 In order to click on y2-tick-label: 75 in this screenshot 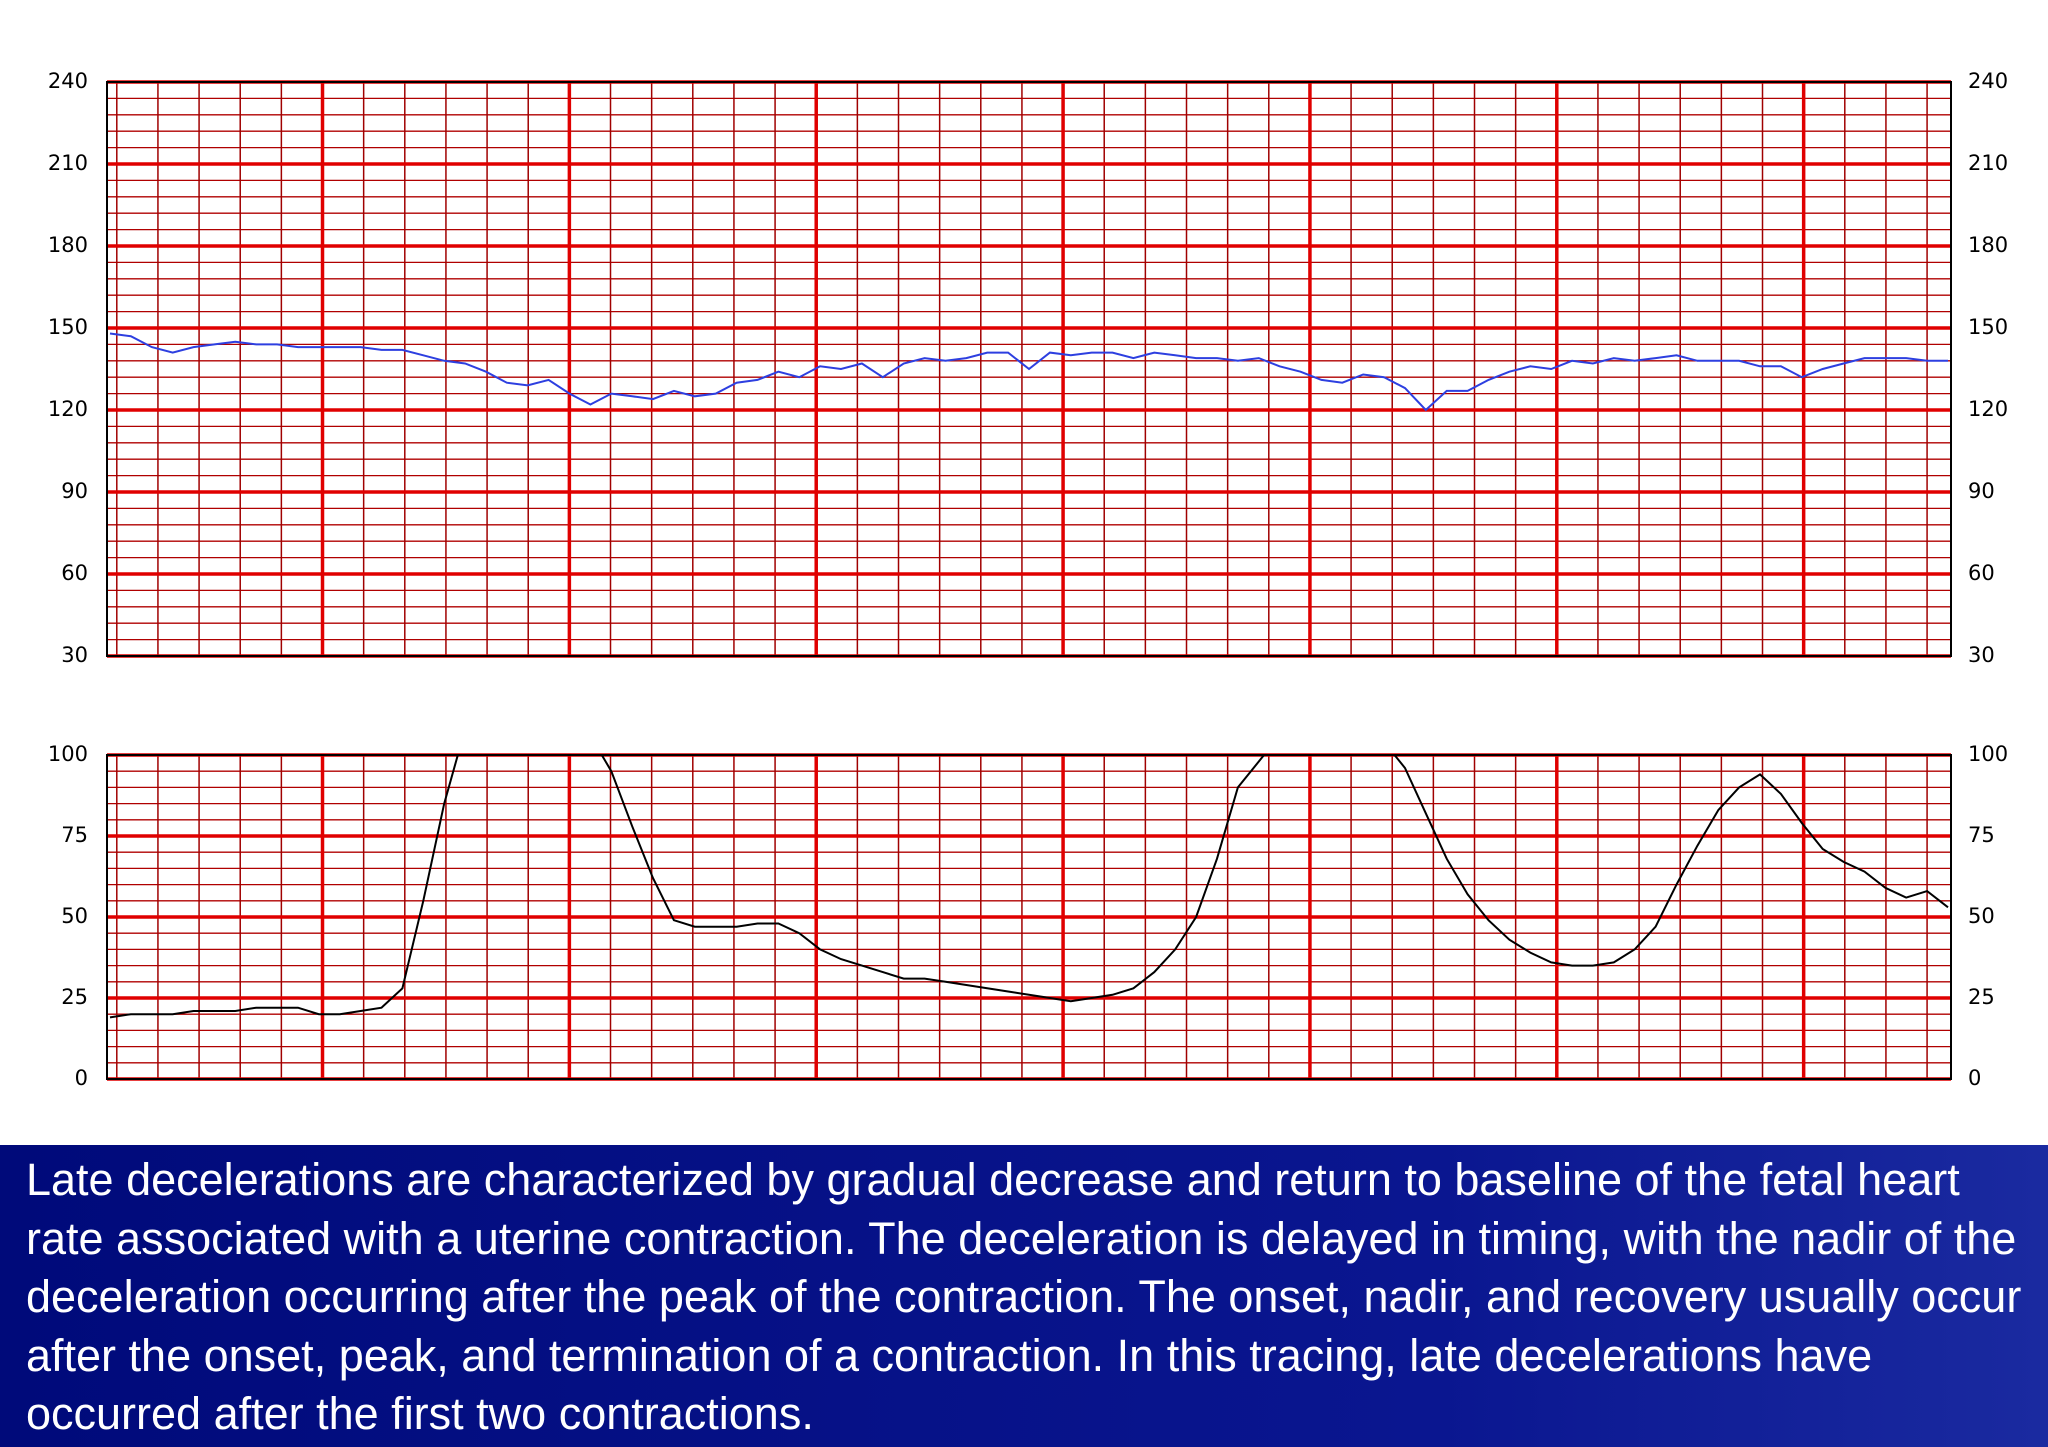, I will do `click(1981, 835)`.